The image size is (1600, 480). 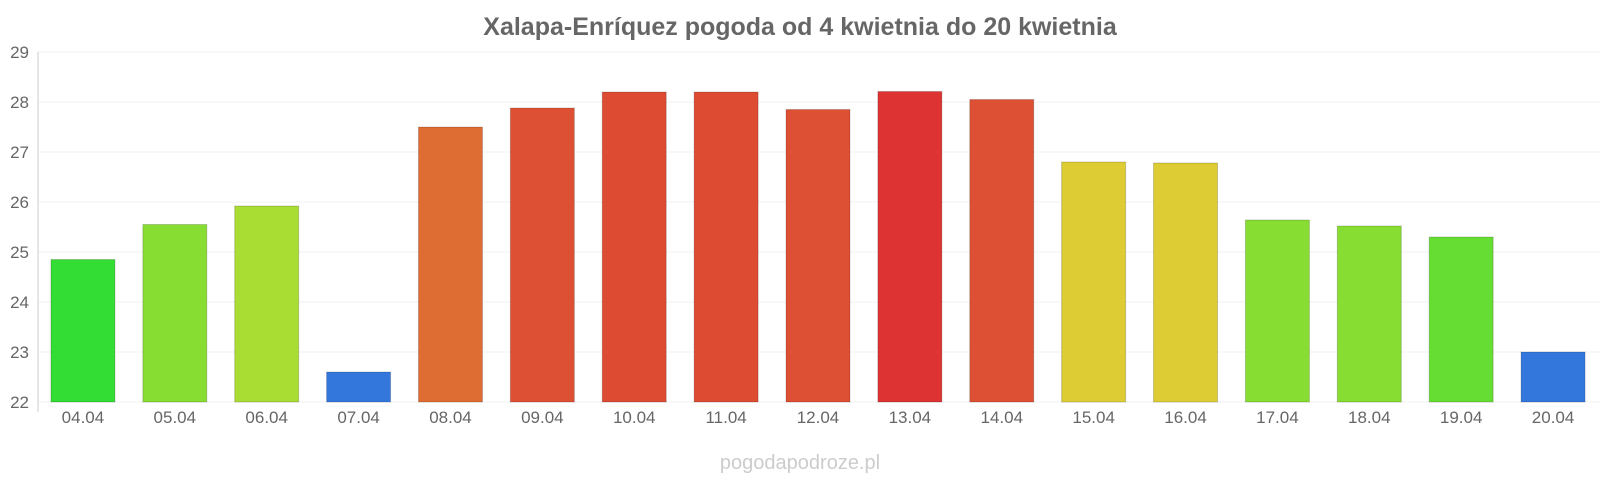 What do you see at coordinates (910, 247) in the screenshot?
I see `bar-13.04` at bounding box center [910, 247].